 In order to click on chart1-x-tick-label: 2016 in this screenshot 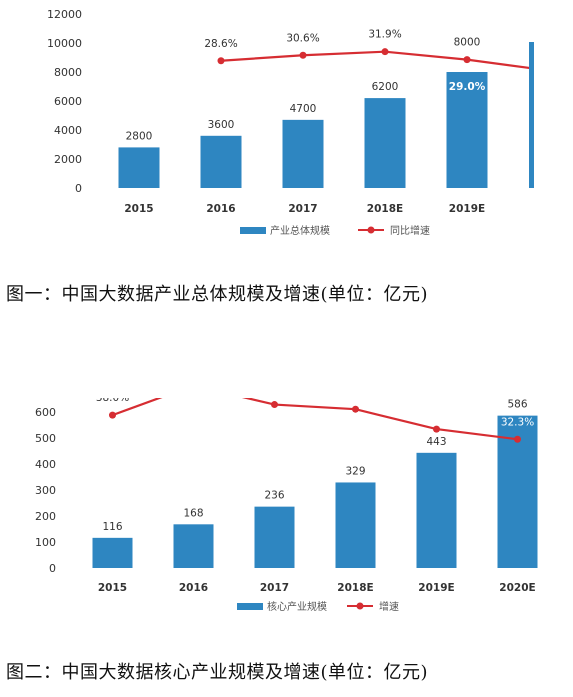, I will do `click(220, 209)`.